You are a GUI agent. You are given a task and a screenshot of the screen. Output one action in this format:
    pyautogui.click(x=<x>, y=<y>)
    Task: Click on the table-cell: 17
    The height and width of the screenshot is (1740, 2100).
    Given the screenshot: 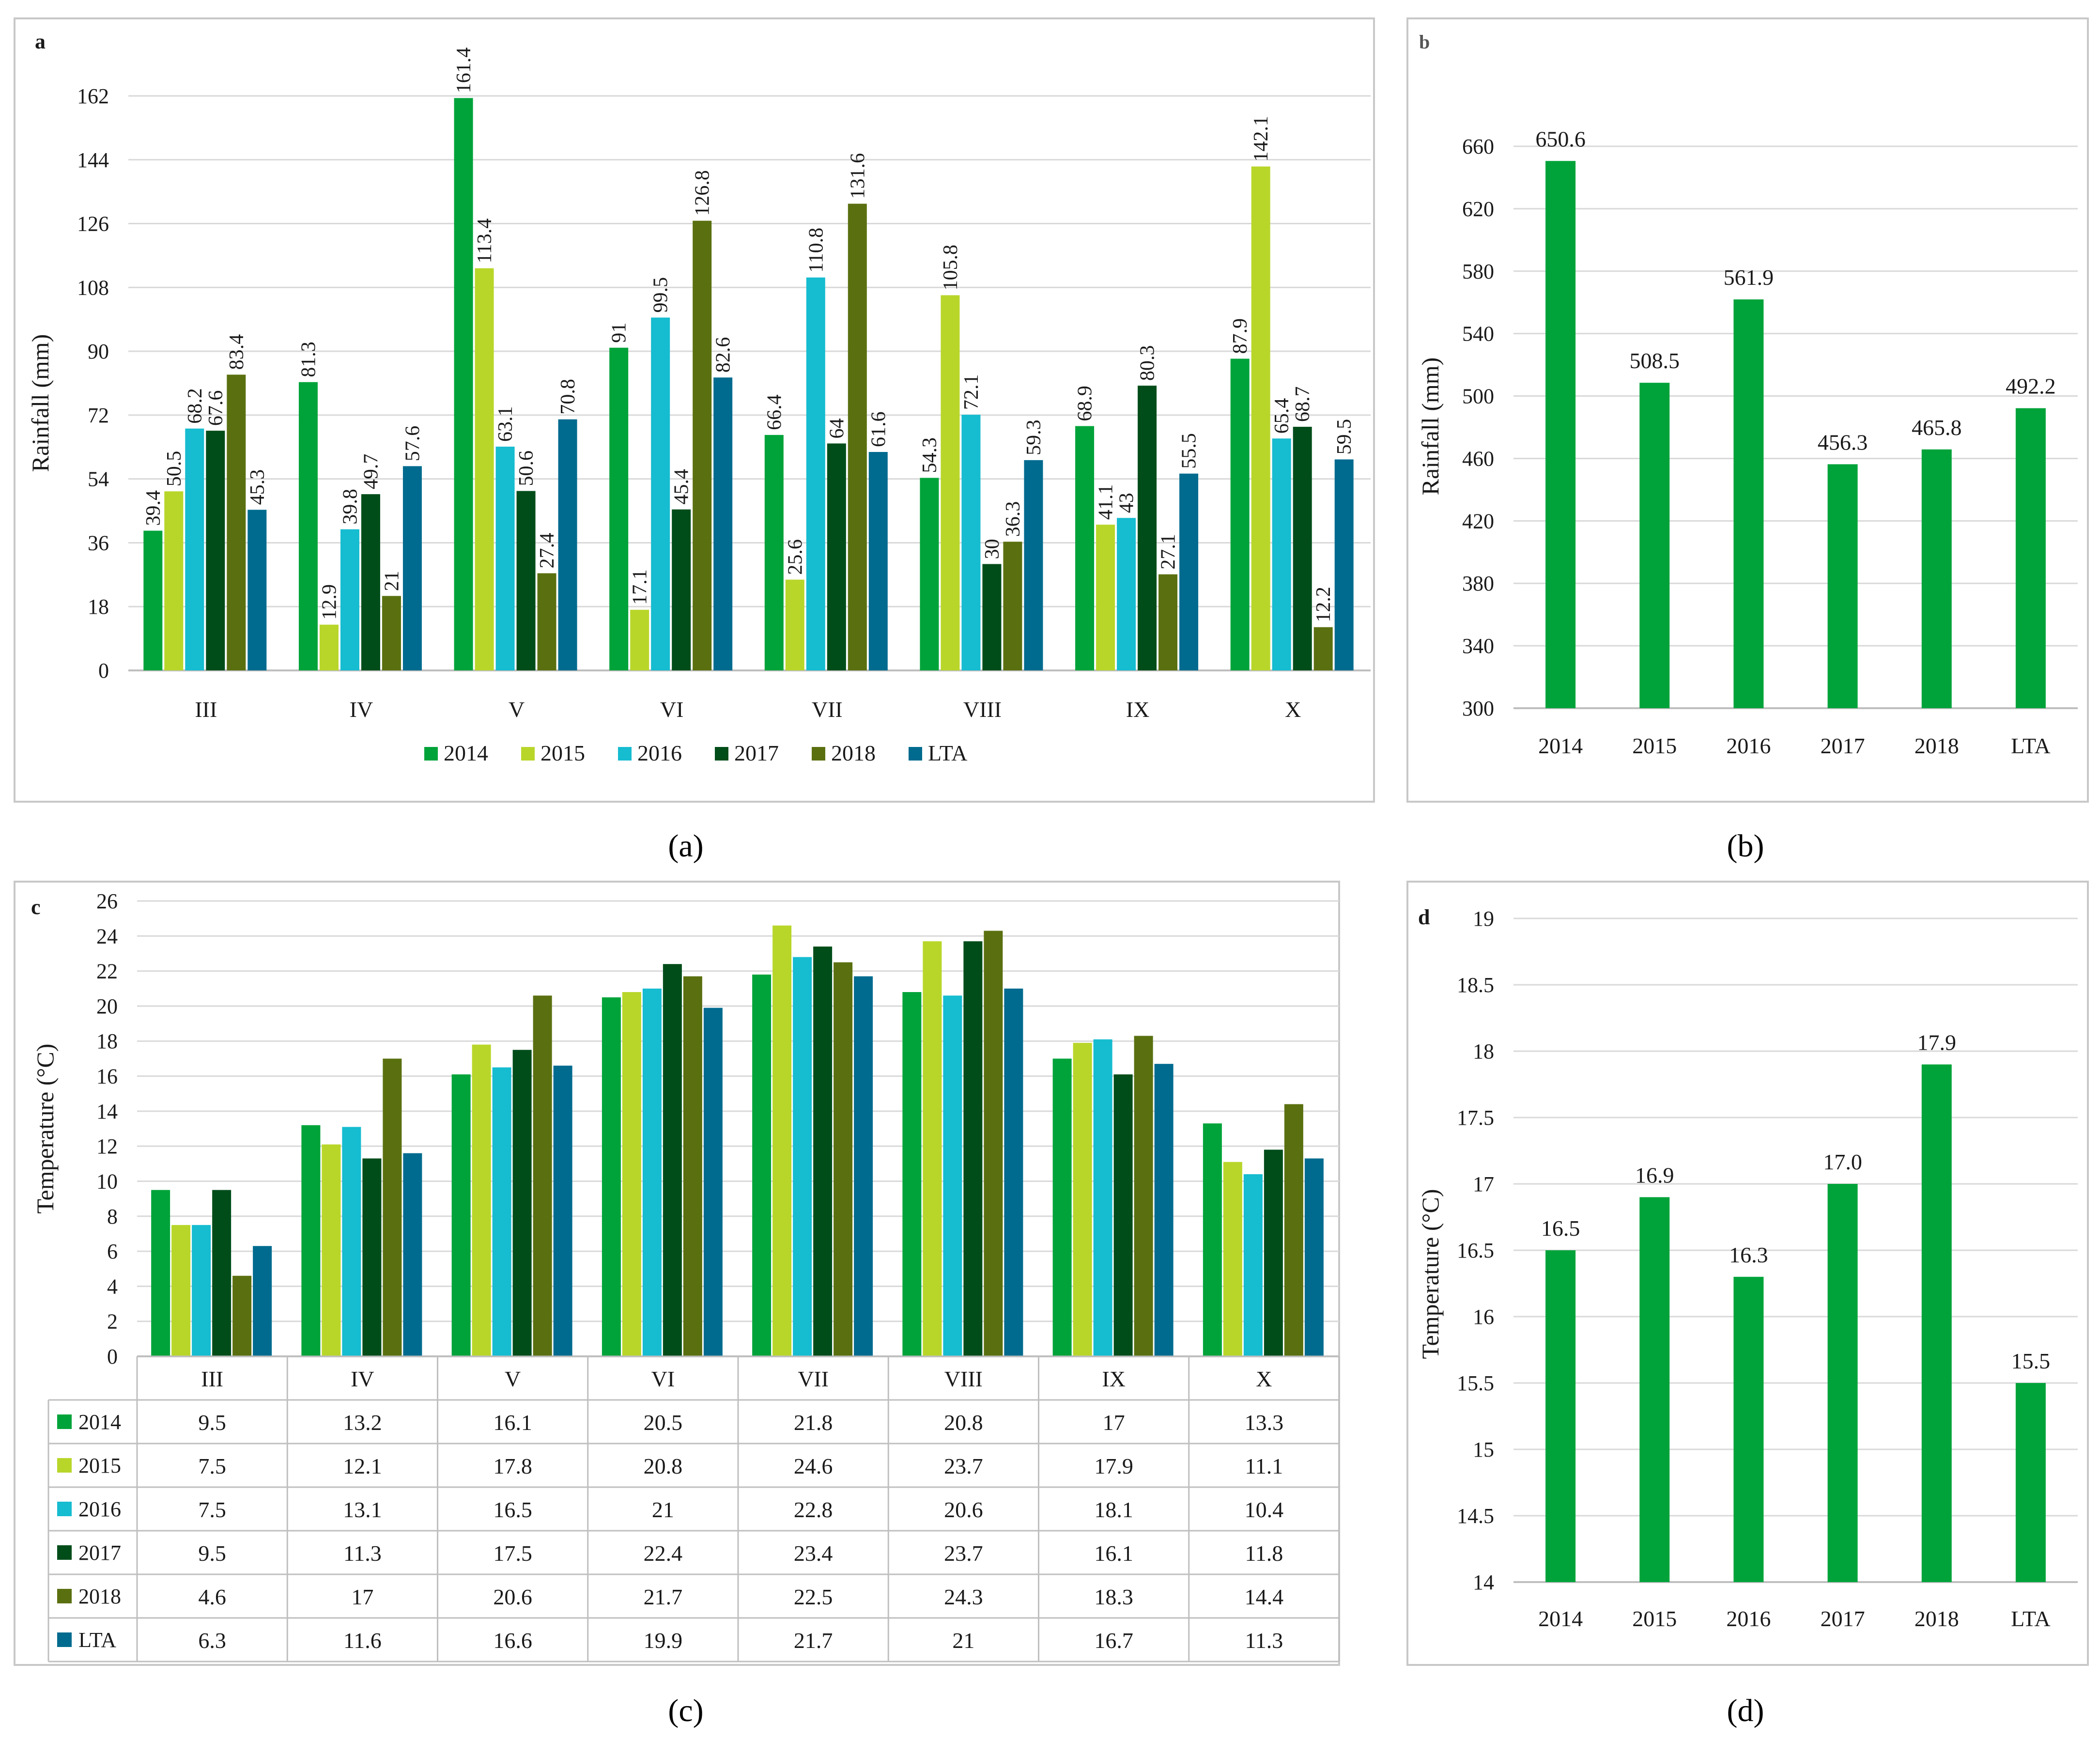 What is the action you would take?
    pyautogui.click(x=362, y=1597)
    